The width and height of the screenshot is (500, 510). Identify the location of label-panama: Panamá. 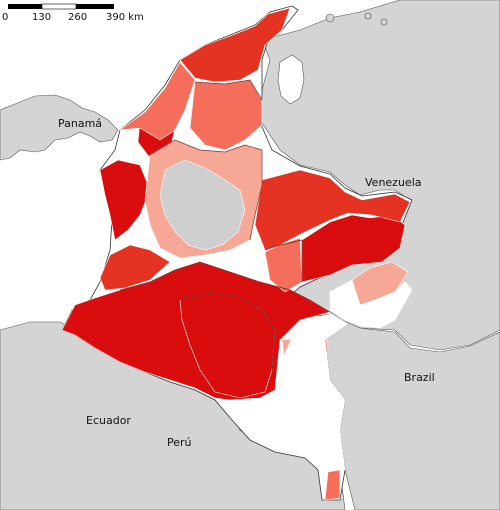
(80, 123).